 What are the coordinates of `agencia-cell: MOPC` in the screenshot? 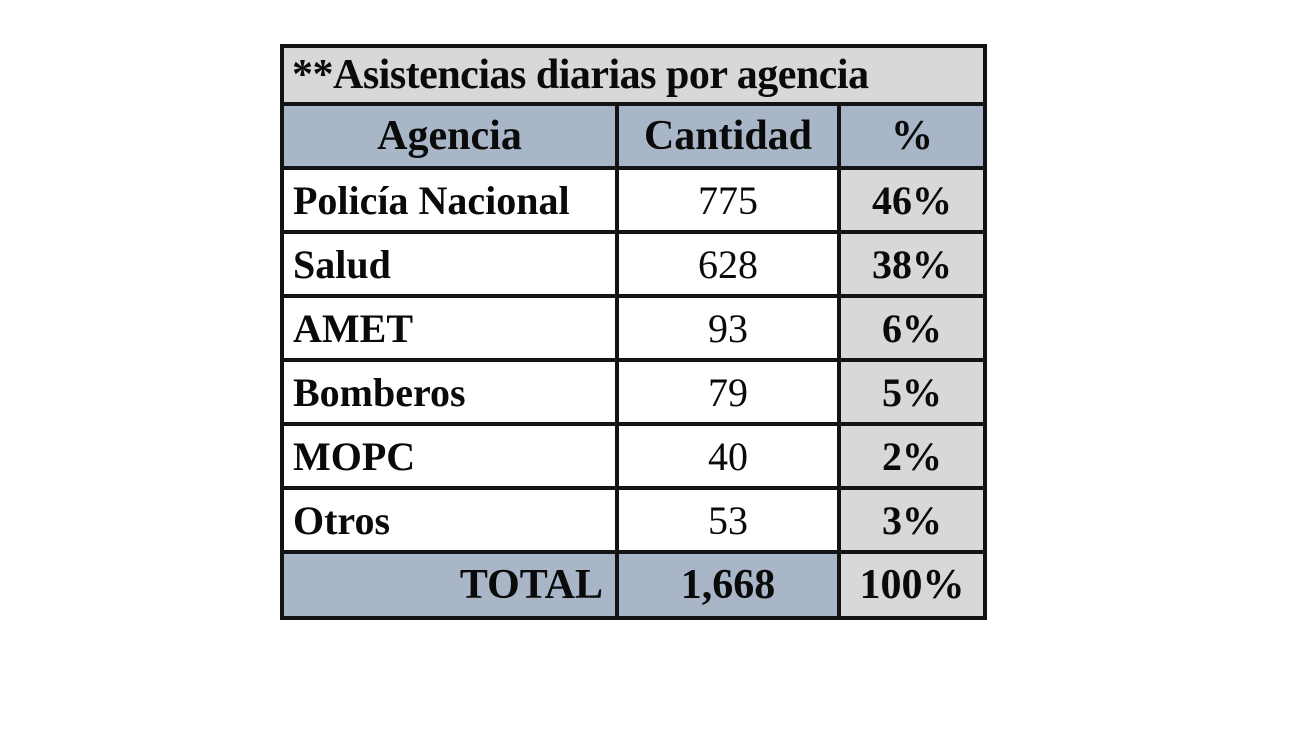 It's located at (449, 456).